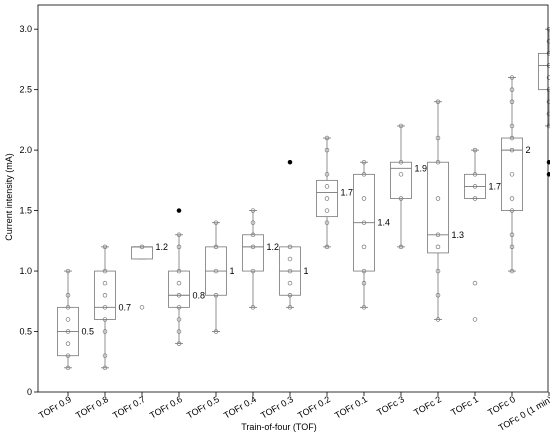  Describe the element at coordinates (55, 407) in the screenshot. I see `x-tick-label: TOFr 0.9` at that location.